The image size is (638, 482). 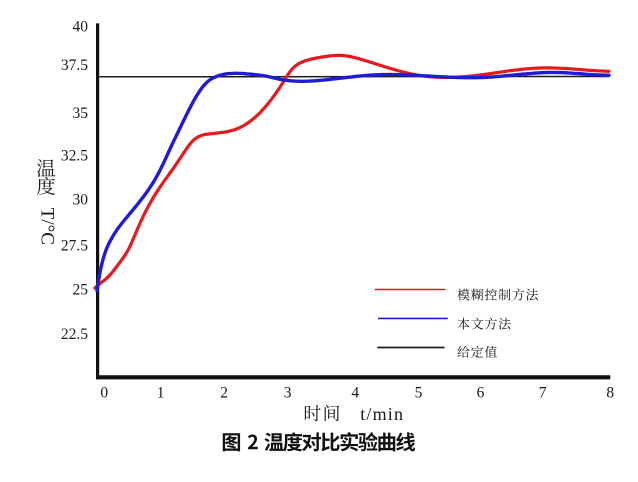 I want to click on svg-text: 7, so click(x=543, y=393).